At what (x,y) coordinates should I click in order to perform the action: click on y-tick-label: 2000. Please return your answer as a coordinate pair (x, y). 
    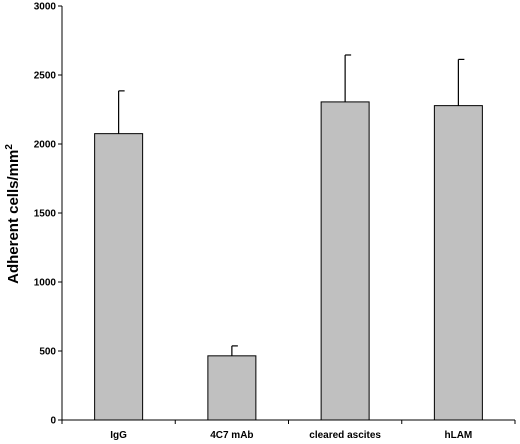
    Looking at the image, I should click on (45, 145).